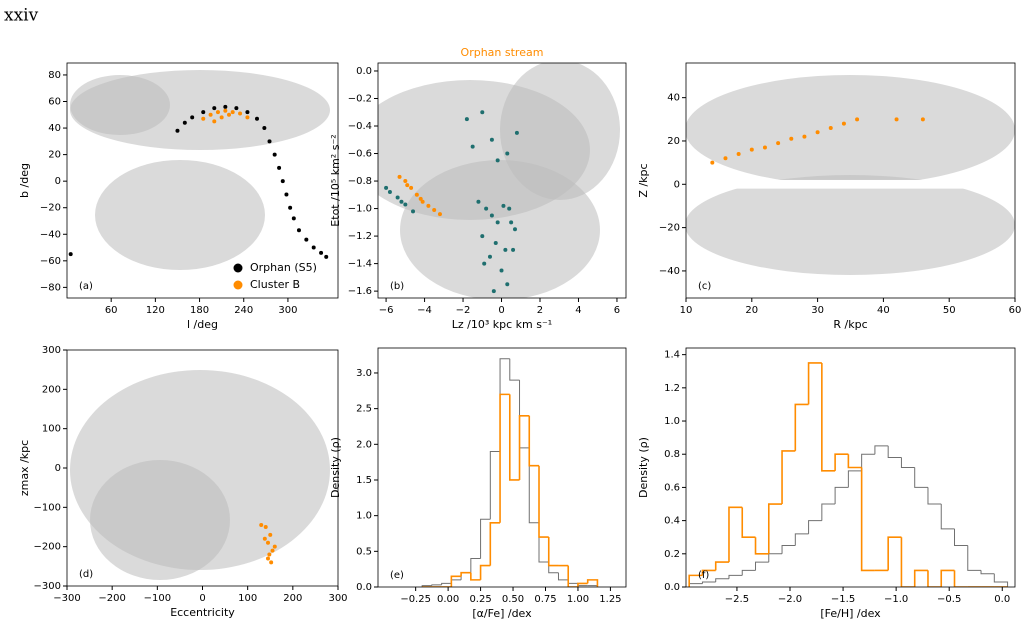 The height and width of the screenshot is (626, 1028). Describe the element at coordinates (360, 236) in the screenshot. I see `y-tick-label: −1.2` at that location.